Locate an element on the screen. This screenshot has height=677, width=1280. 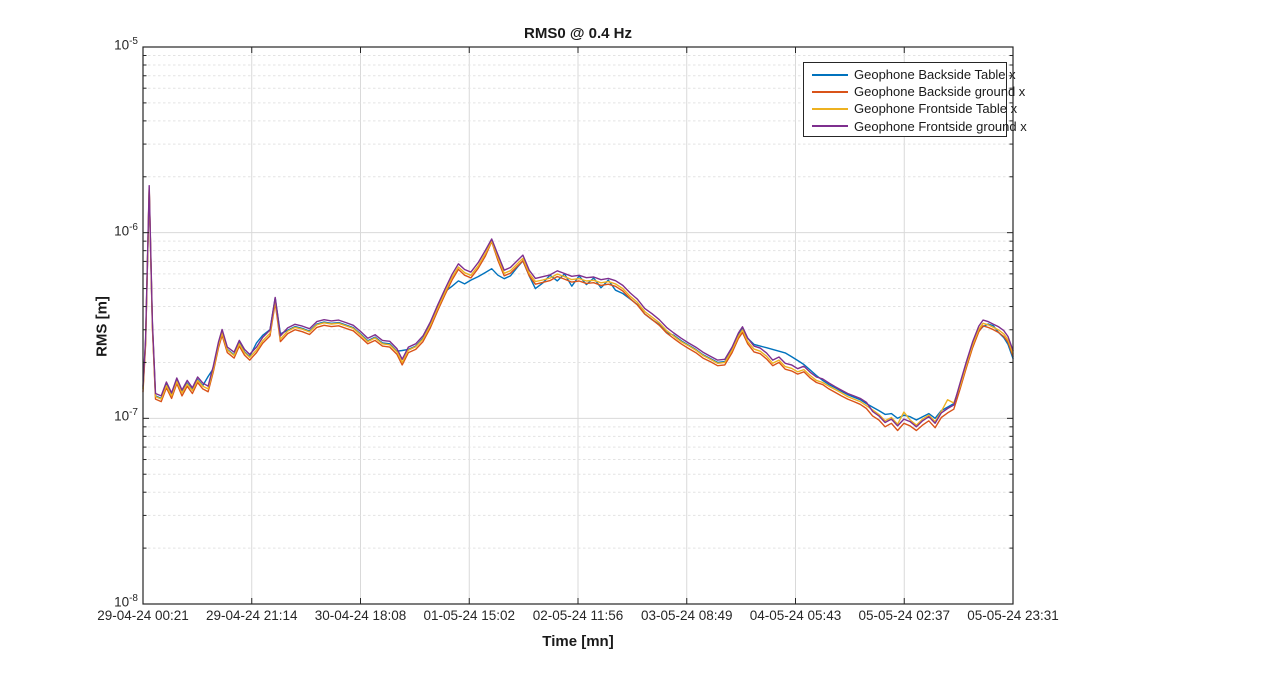
legend-item-frontside-ground: Geophone Frontside ground x is located at coordinates (919, 126).